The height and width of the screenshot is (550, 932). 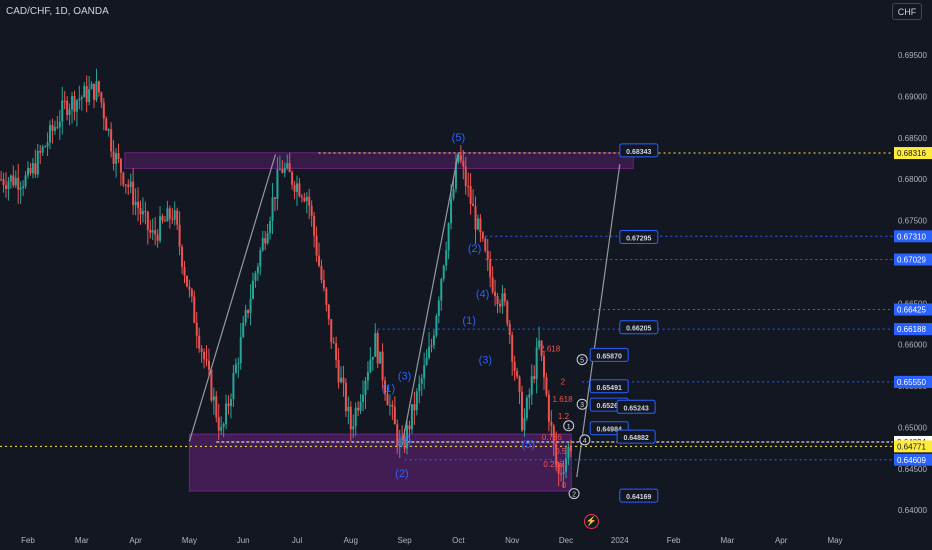 What do you see at coordinates (913, 446) in the screenshot?
I see `price-tag-7: 0.64771` at bounding box center [913, 446].